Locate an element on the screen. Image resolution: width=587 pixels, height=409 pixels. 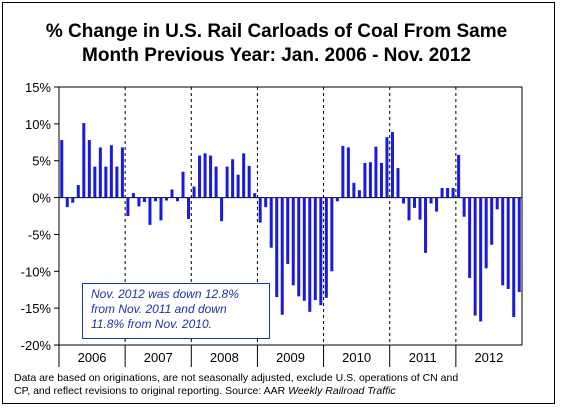
annotation-line-1: Nov. 2012 was down 12.8% is located at coordinates (165, 294).